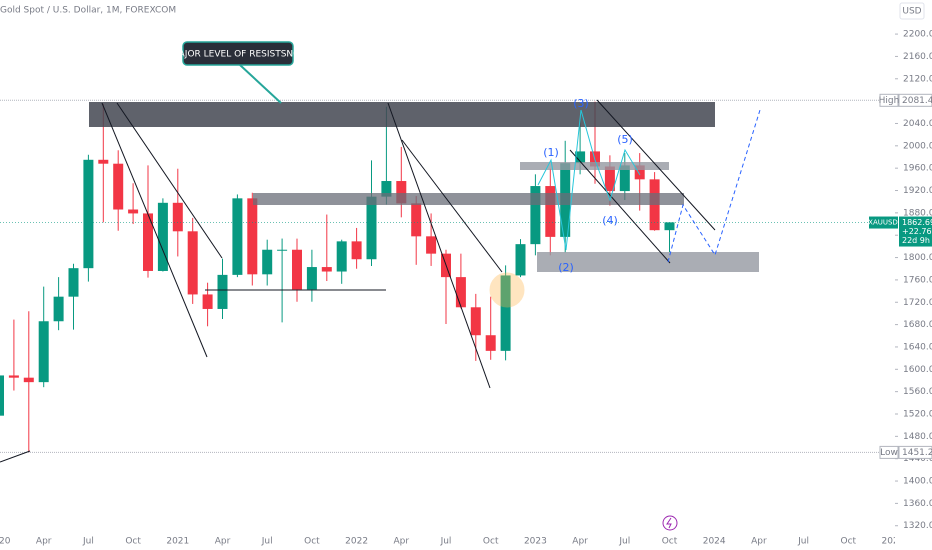 The image size is (932, 550). I want to click on callout-text: MAJOR LEVEL OF RESISTSNCE, so click(238, 55).